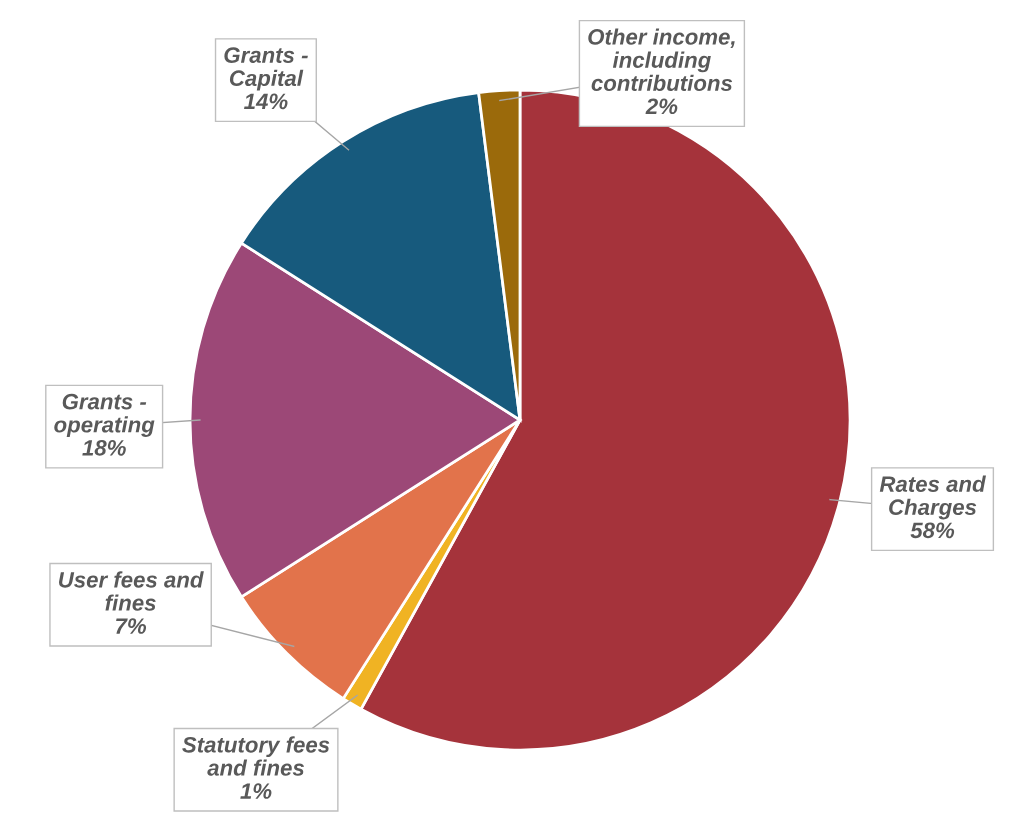  I want to click on slice-label: Grants - operating, so click(104, 415).